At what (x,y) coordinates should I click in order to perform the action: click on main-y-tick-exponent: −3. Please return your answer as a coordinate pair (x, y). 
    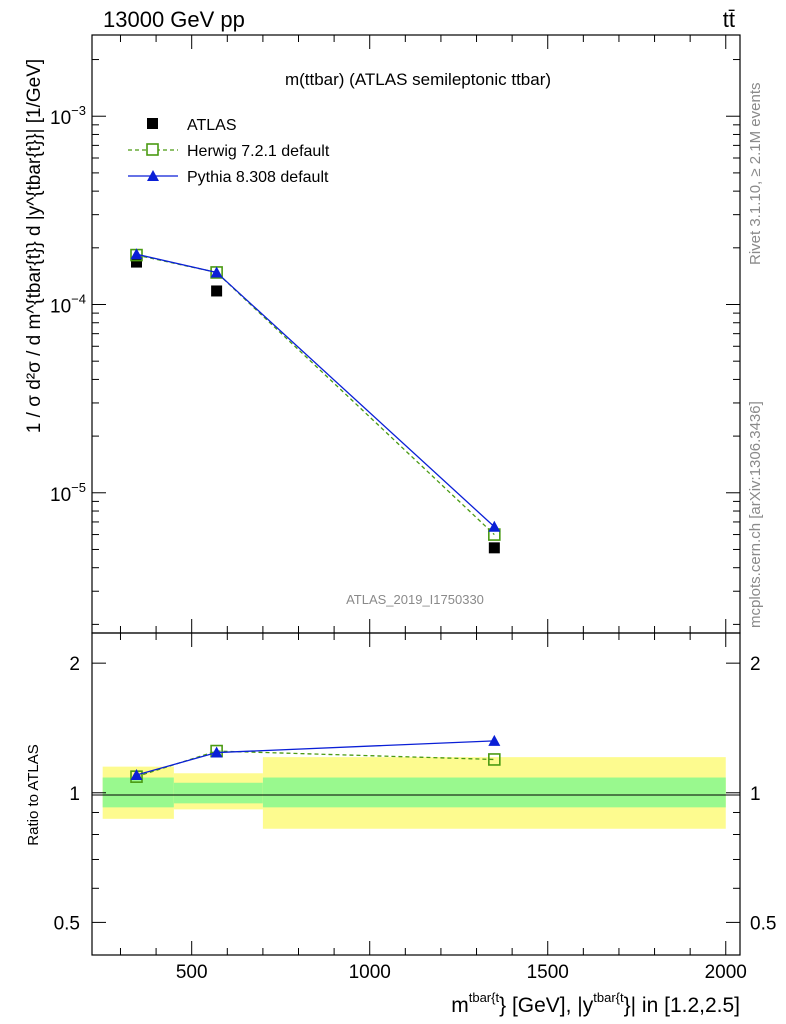
    Looking at the image, I should click on (78, 110).